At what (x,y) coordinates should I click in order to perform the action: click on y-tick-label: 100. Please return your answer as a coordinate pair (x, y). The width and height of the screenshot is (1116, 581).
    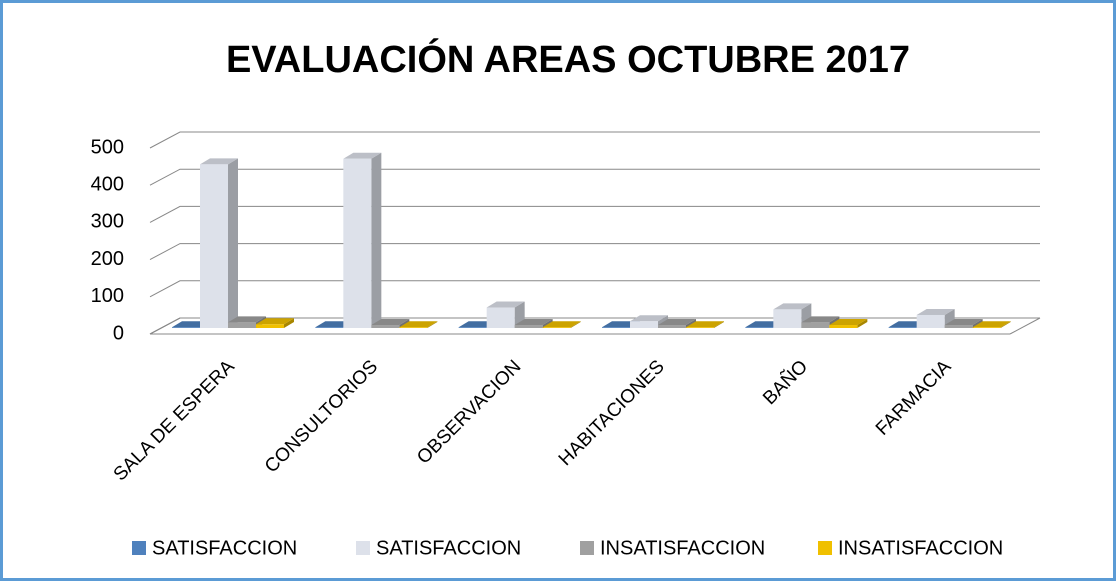
    Looking at the image, I should click on (107, 296).